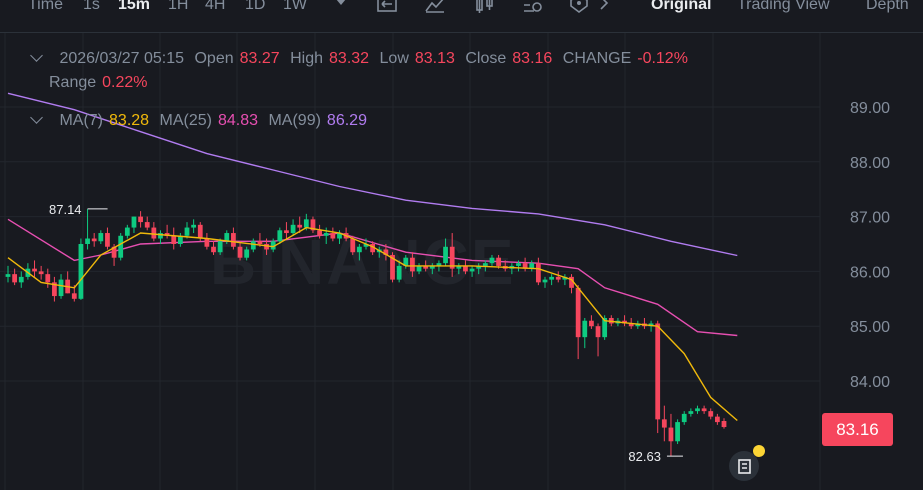  What do you see at coordinates (485, 8) in the screenshot?
I see `candlestick-type-icon` at bounding box center [485, 8].